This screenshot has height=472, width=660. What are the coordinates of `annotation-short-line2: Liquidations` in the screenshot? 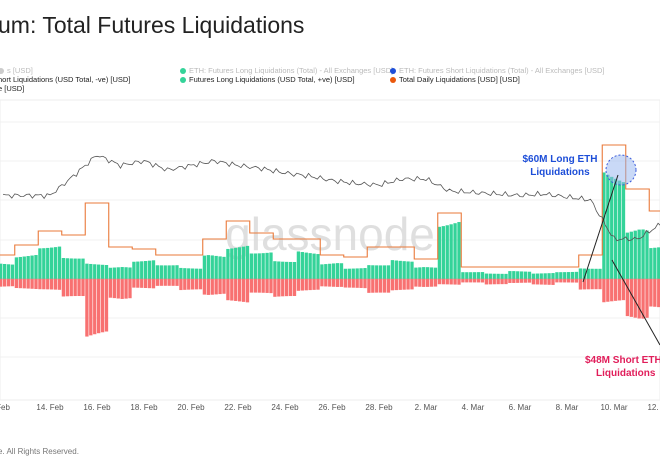 It's located at (626, 373).